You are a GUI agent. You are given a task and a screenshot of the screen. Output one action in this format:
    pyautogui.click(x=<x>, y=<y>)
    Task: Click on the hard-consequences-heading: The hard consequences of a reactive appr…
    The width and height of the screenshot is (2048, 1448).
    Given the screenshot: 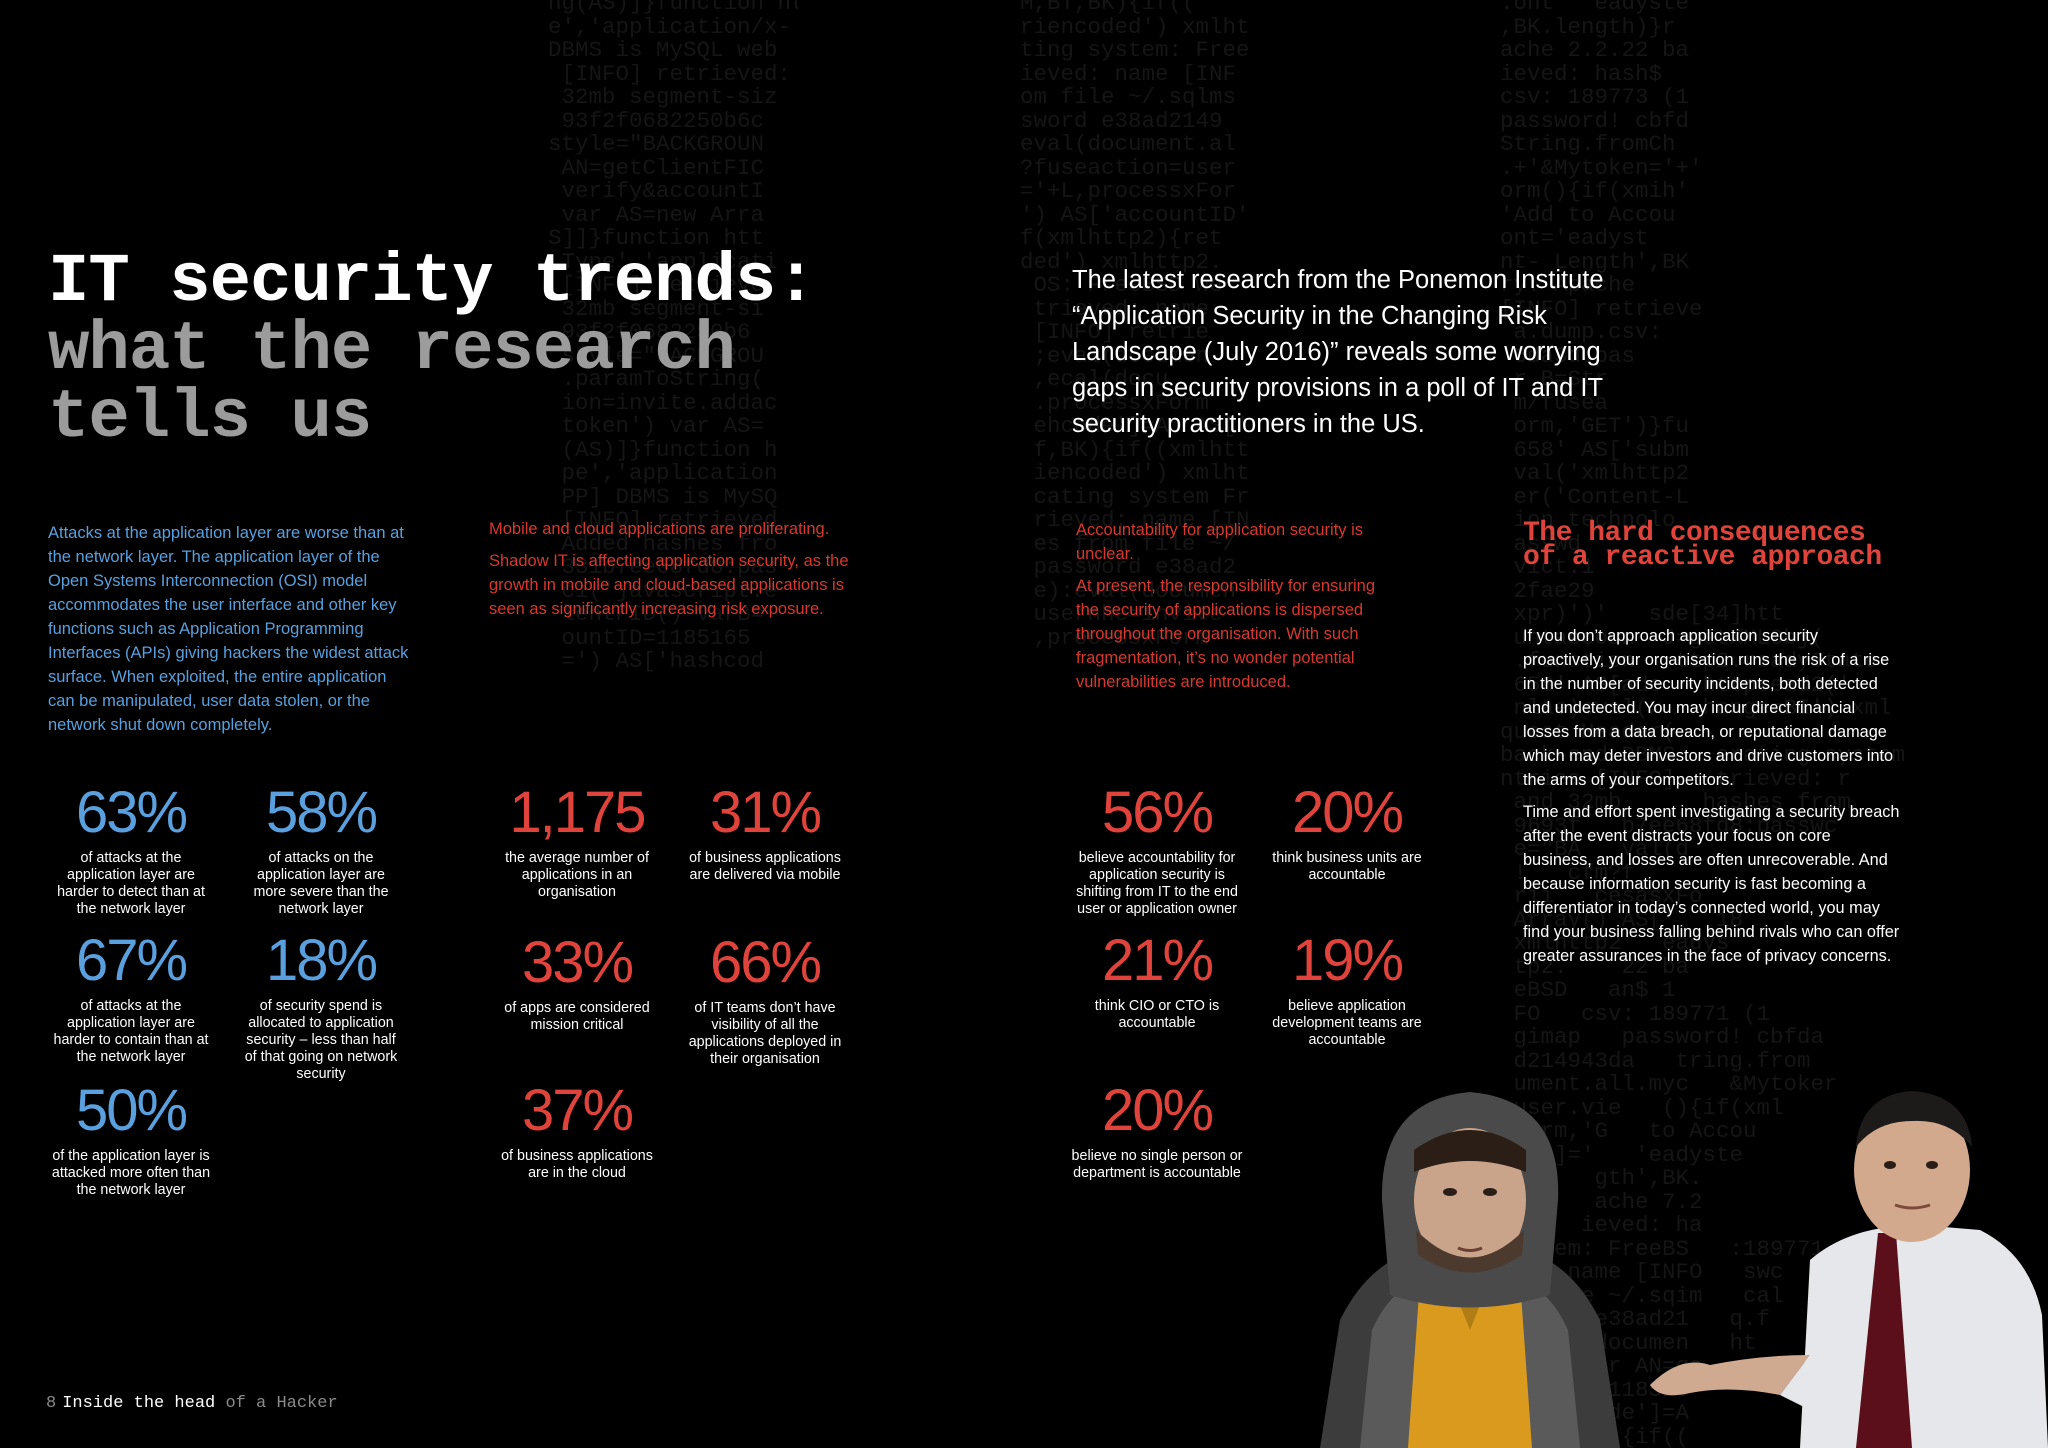 What is the action you would take?
    pyautogui.click(x=1702, y=545)
    